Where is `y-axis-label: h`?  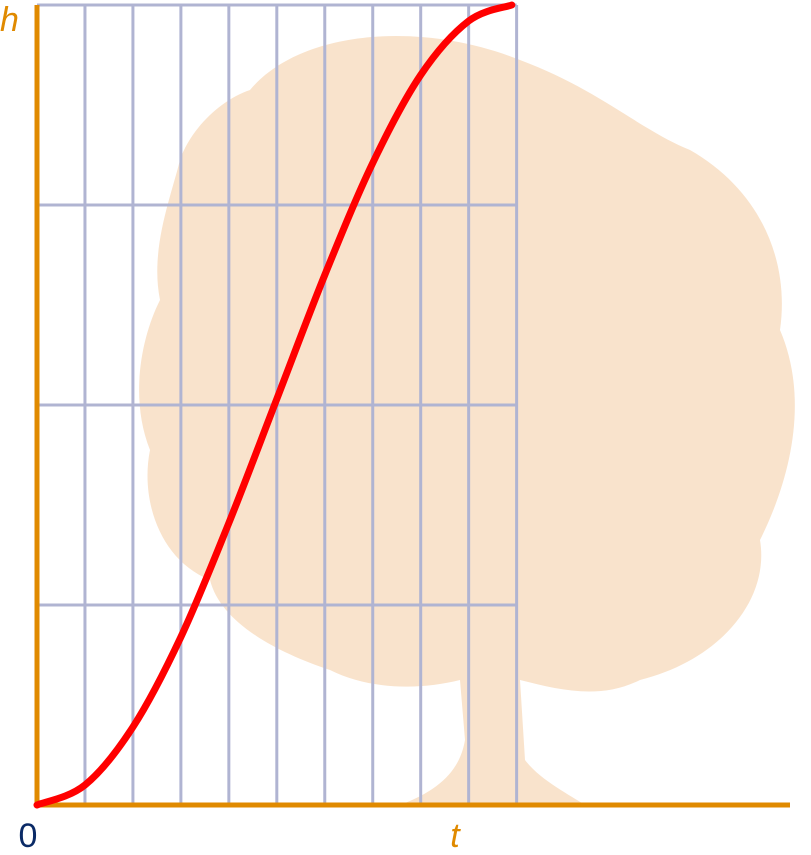
y-axis-label: h is located at coordinates (9, 20).